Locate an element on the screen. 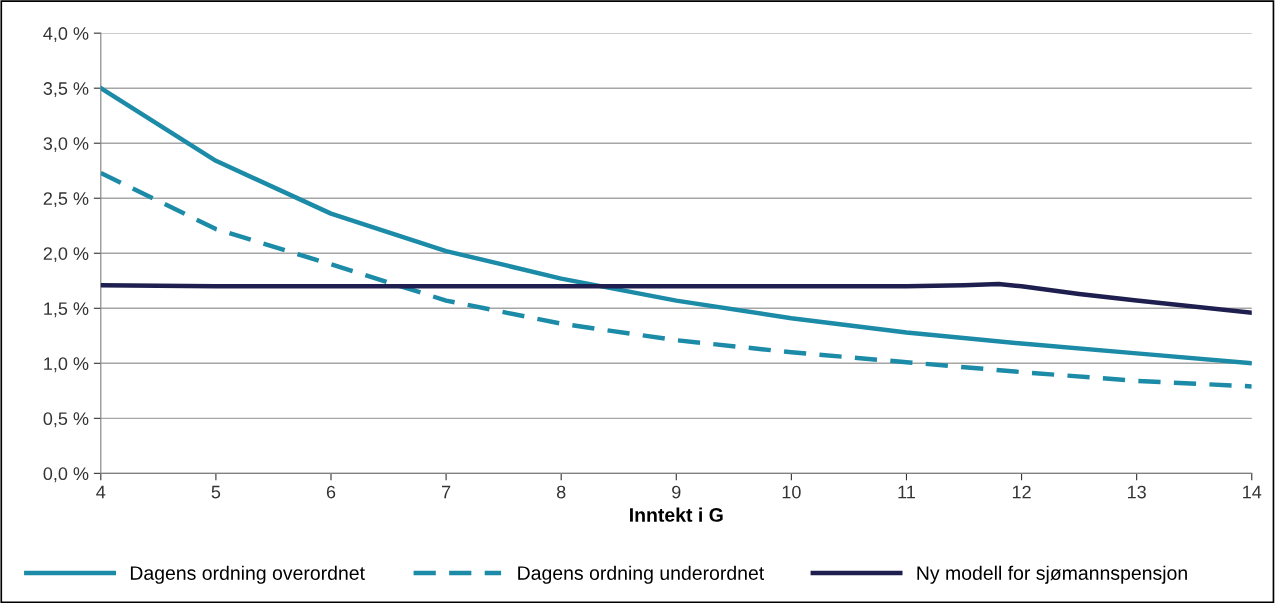  x-axis-title: Inntekt i G is located at coordinates (676, 514).